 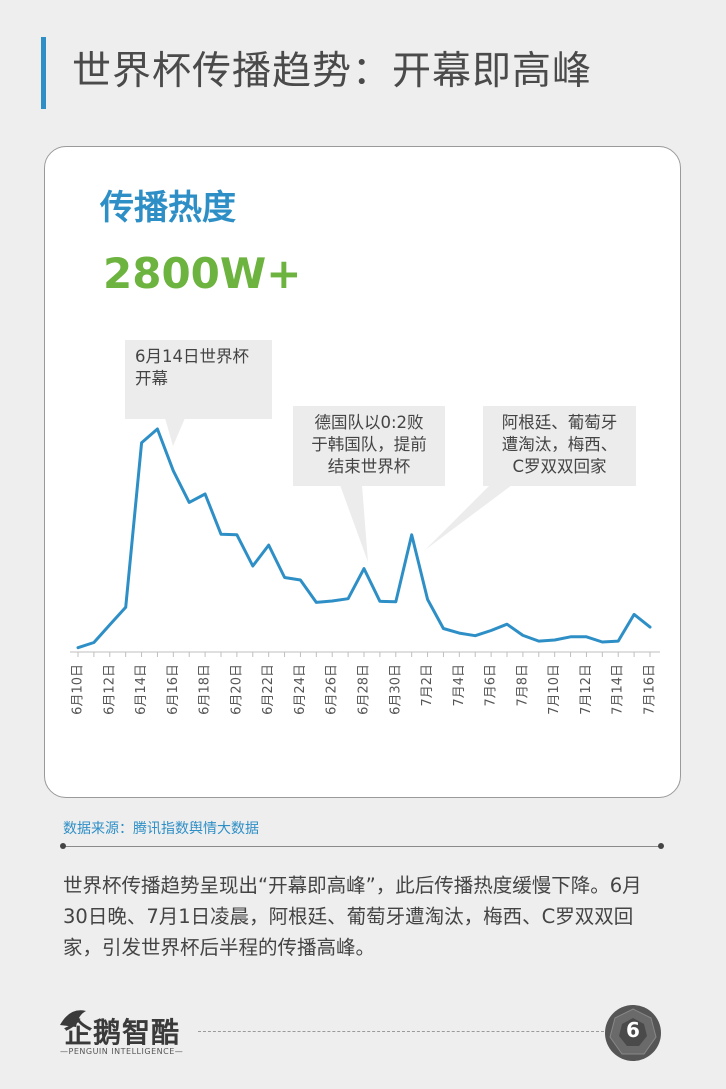 What do you see at coordinates (43, 73) in the screenshot?
I see `title-accent-bar` at bounding box center [43, 73].